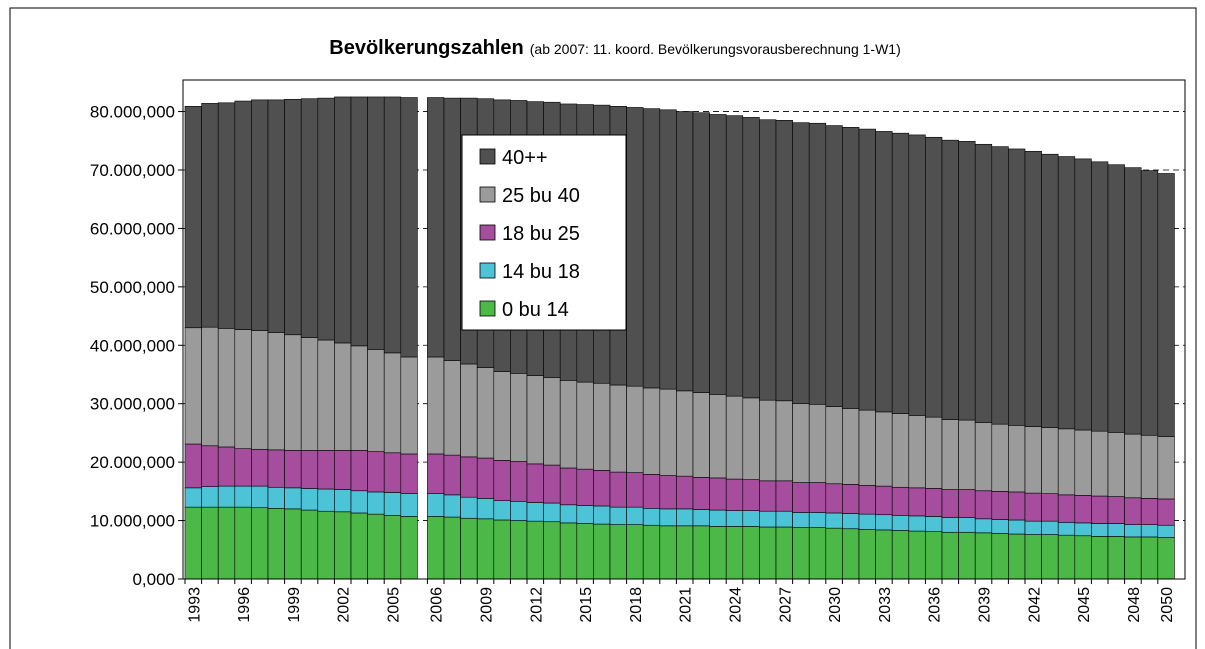 This screenshot has width=1205, height=649. What do you see at coordinates (132, 287) in the screenshot?
I see `y-tick-label: 50.000,000` at bounding box center [132, 287].